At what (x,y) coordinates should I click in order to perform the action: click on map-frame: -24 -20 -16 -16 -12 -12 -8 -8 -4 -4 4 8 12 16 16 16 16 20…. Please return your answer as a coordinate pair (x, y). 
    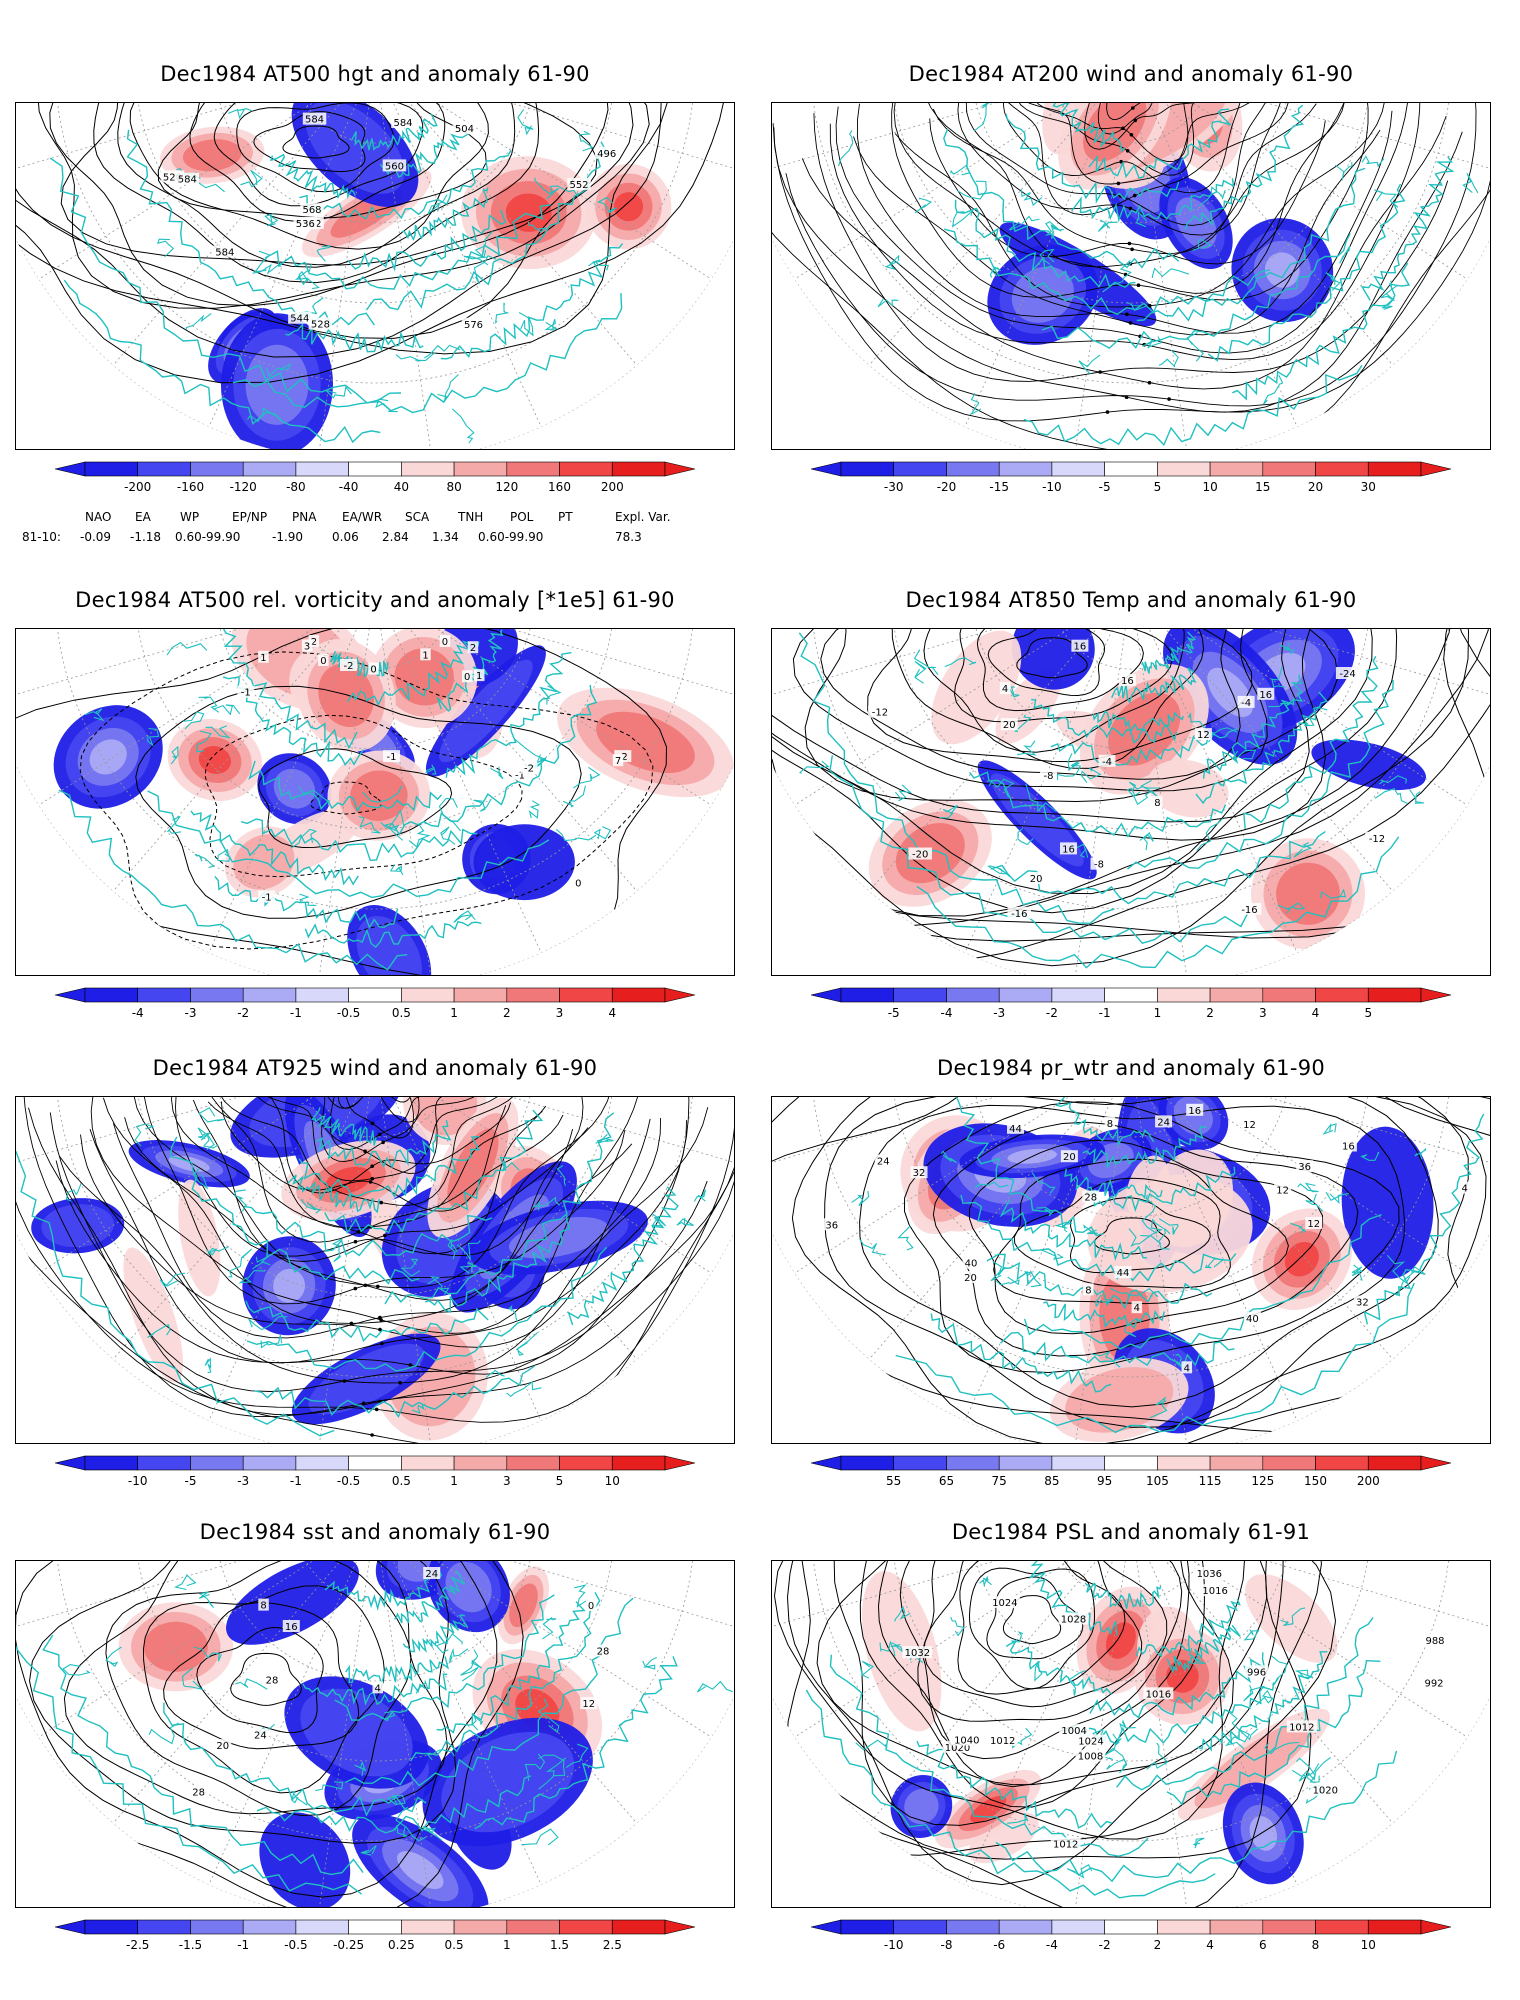
    Looking at the image, I should click on (1131, 802).